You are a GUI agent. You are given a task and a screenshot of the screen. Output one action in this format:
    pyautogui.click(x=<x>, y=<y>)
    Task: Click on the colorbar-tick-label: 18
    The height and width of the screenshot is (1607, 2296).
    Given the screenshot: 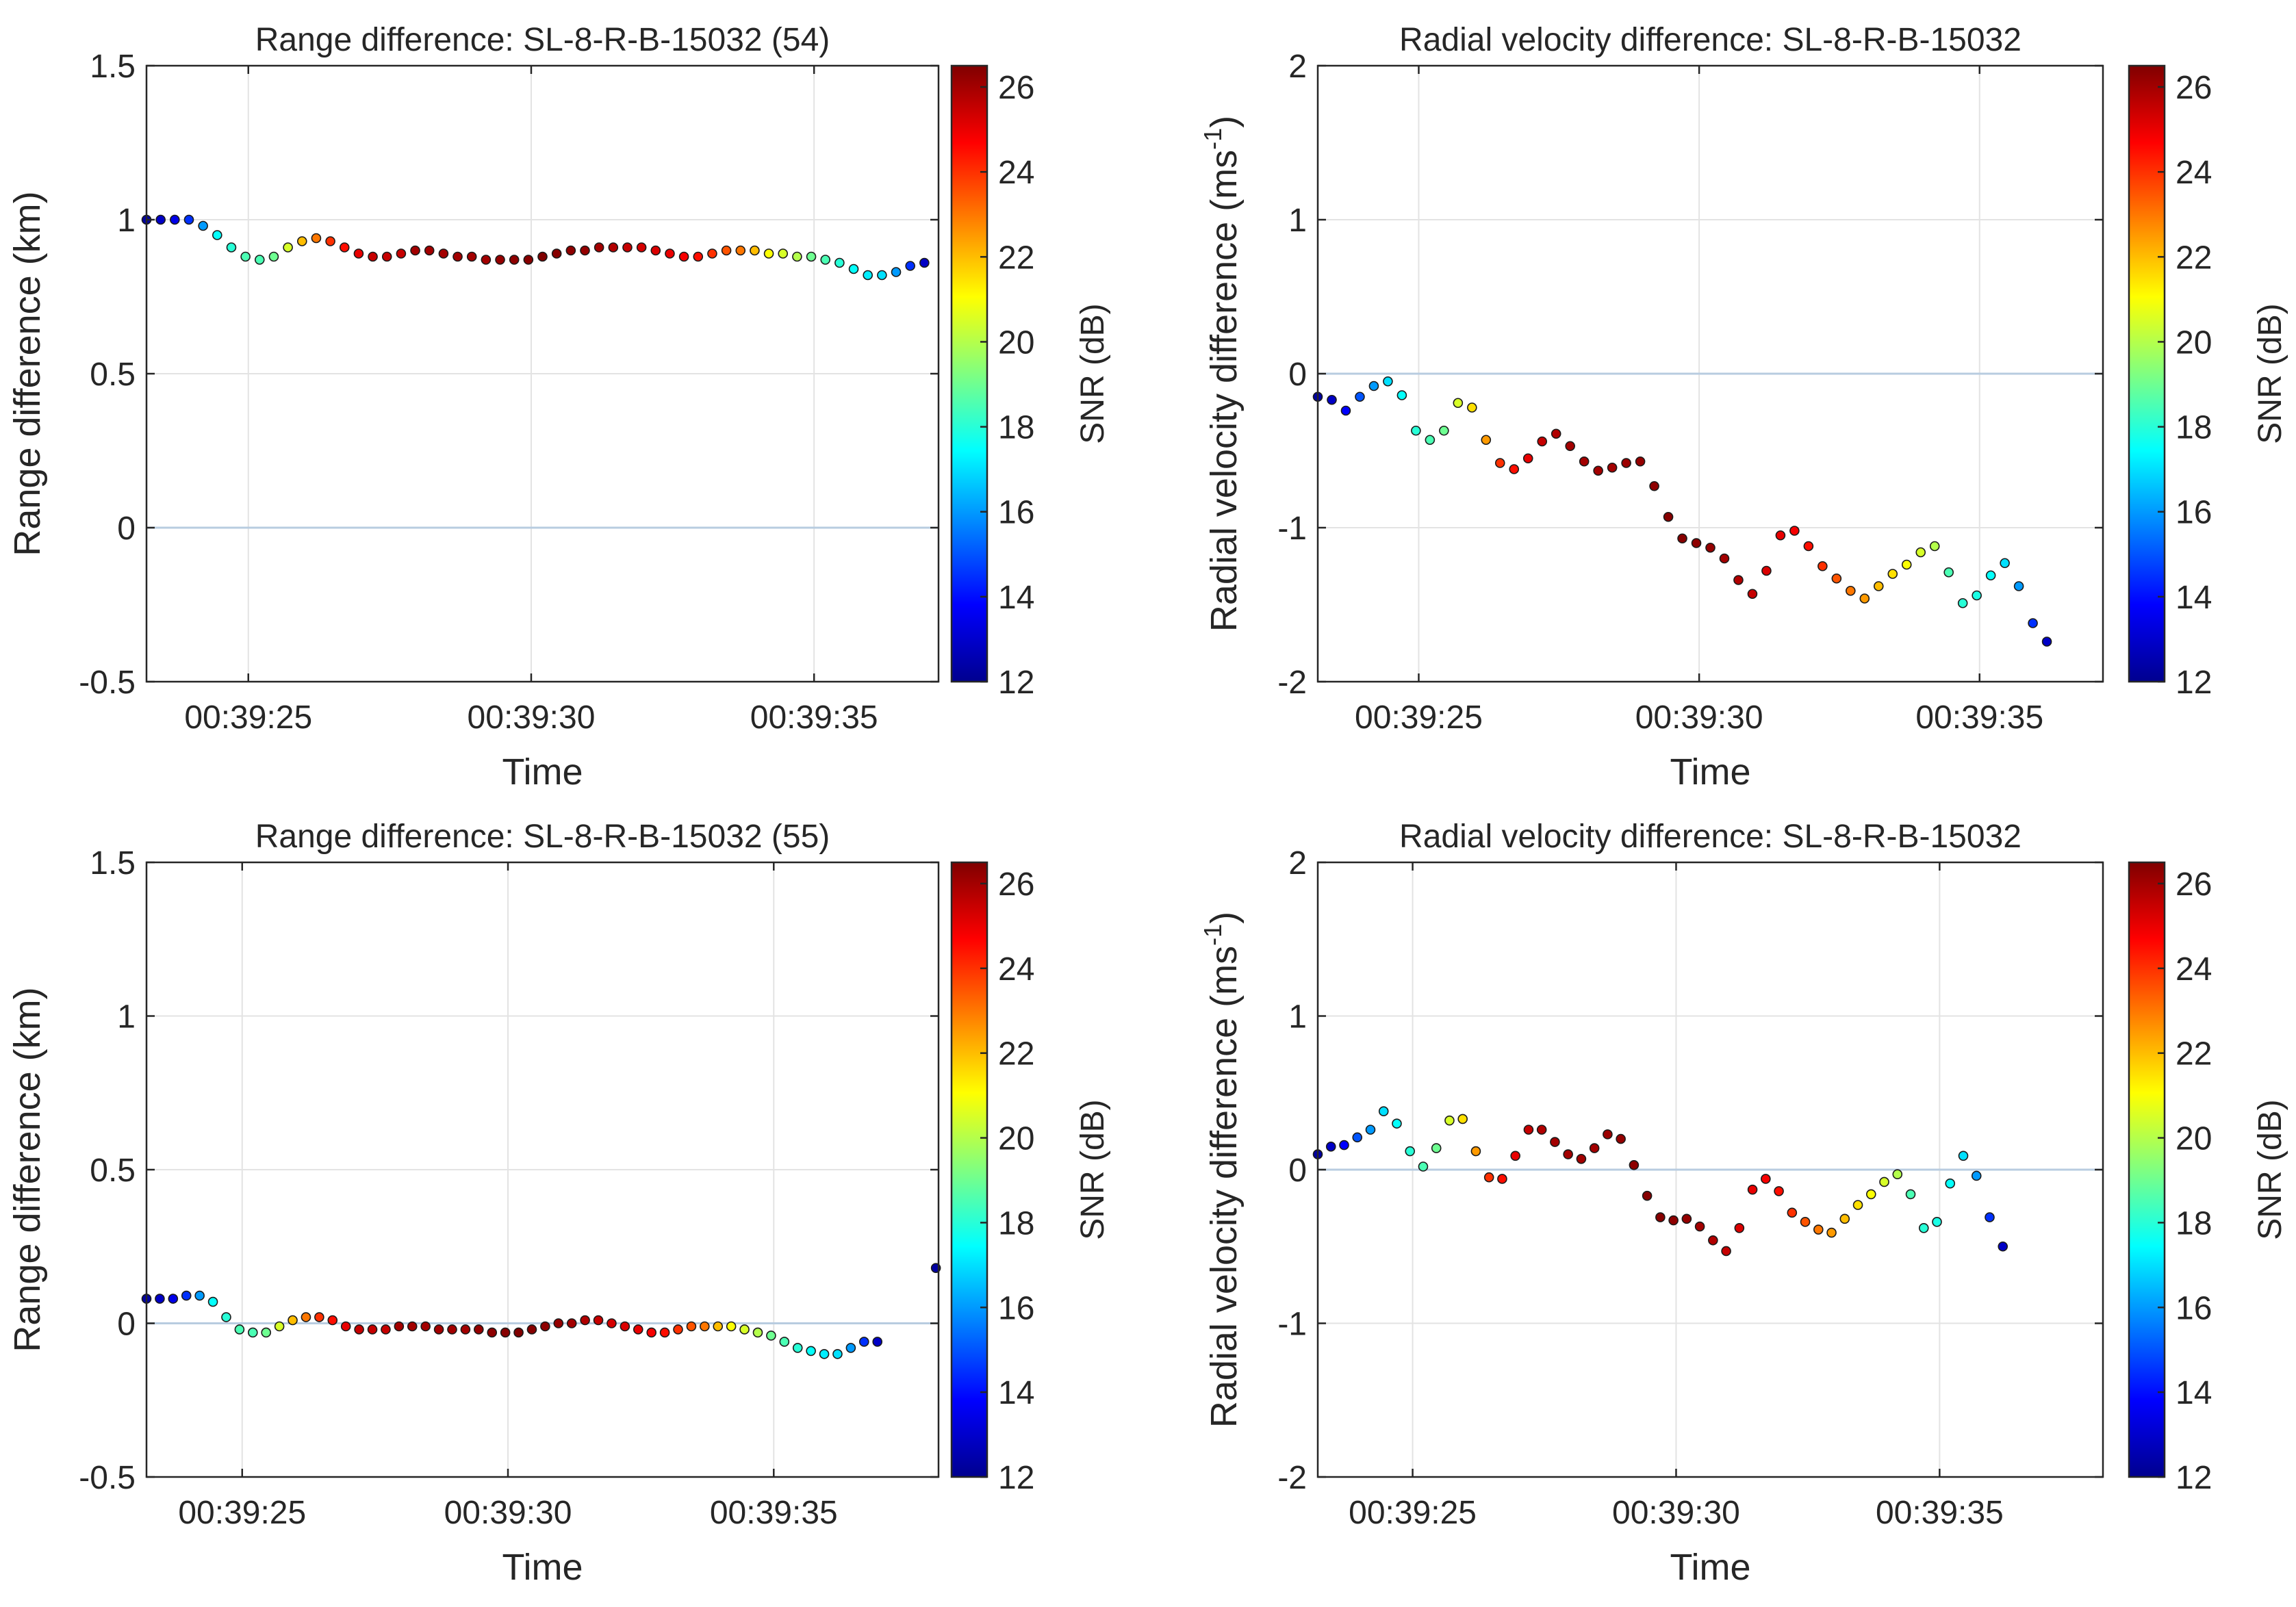 What is the action you would take?
    pyautogui.click(x=2194, y=428)
    